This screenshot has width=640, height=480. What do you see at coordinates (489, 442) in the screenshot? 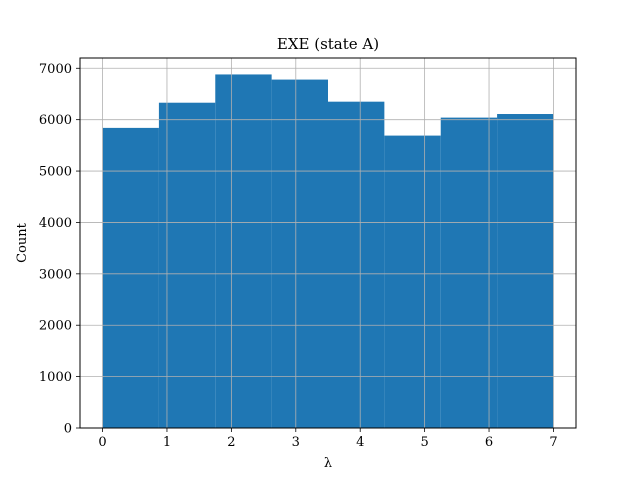
I see `x-tick-label-6: 6` at bounding box center [489, 442].